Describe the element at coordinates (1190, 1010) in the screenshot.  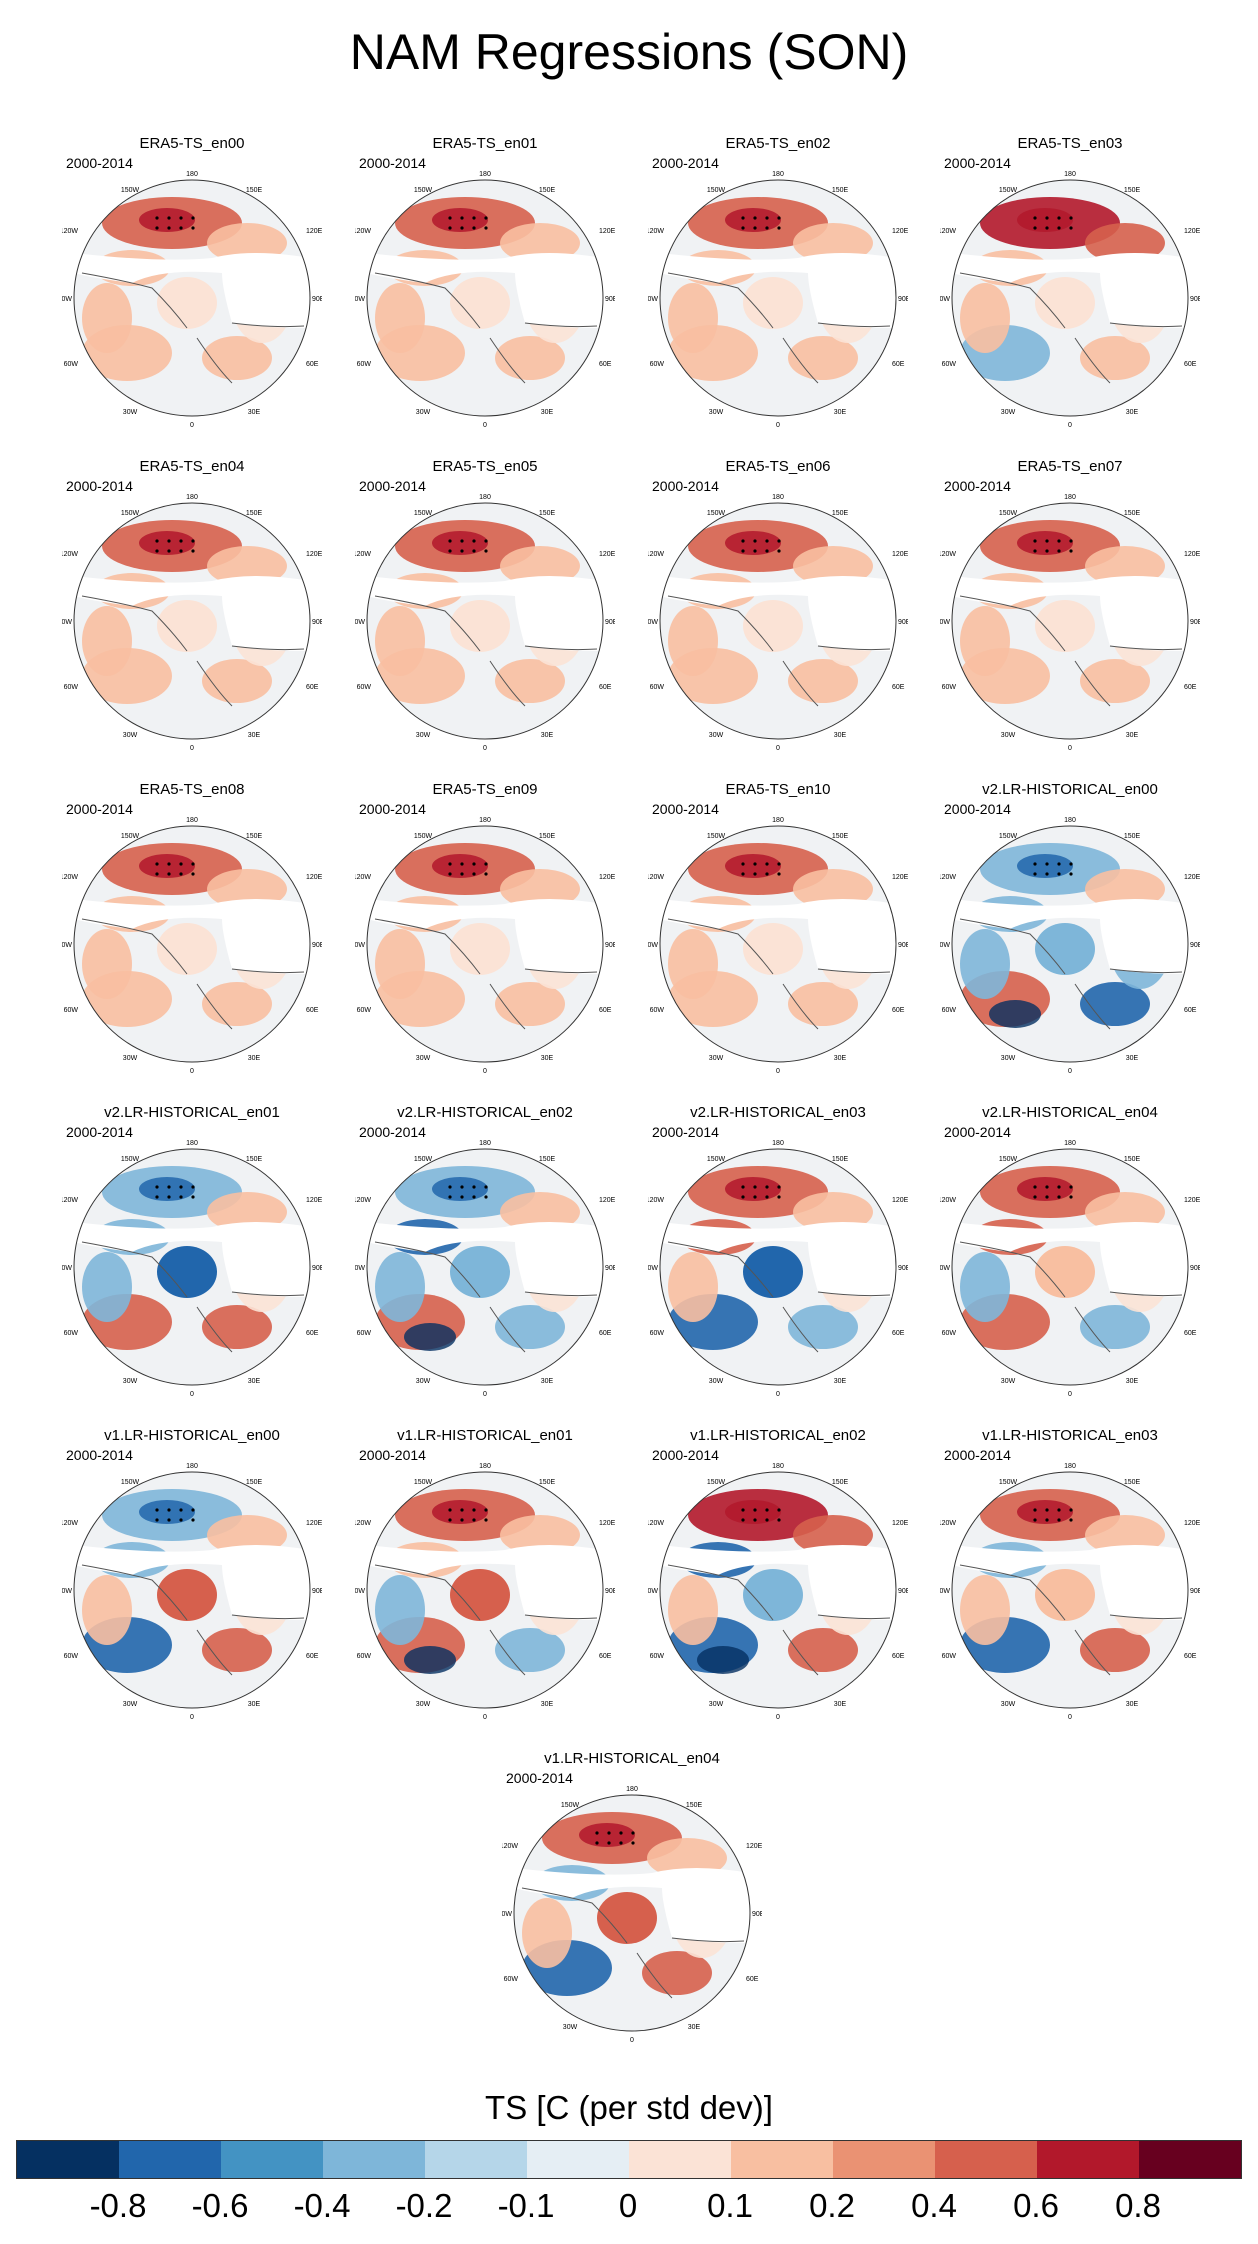
I see `longitude-label: 60E` at that location.